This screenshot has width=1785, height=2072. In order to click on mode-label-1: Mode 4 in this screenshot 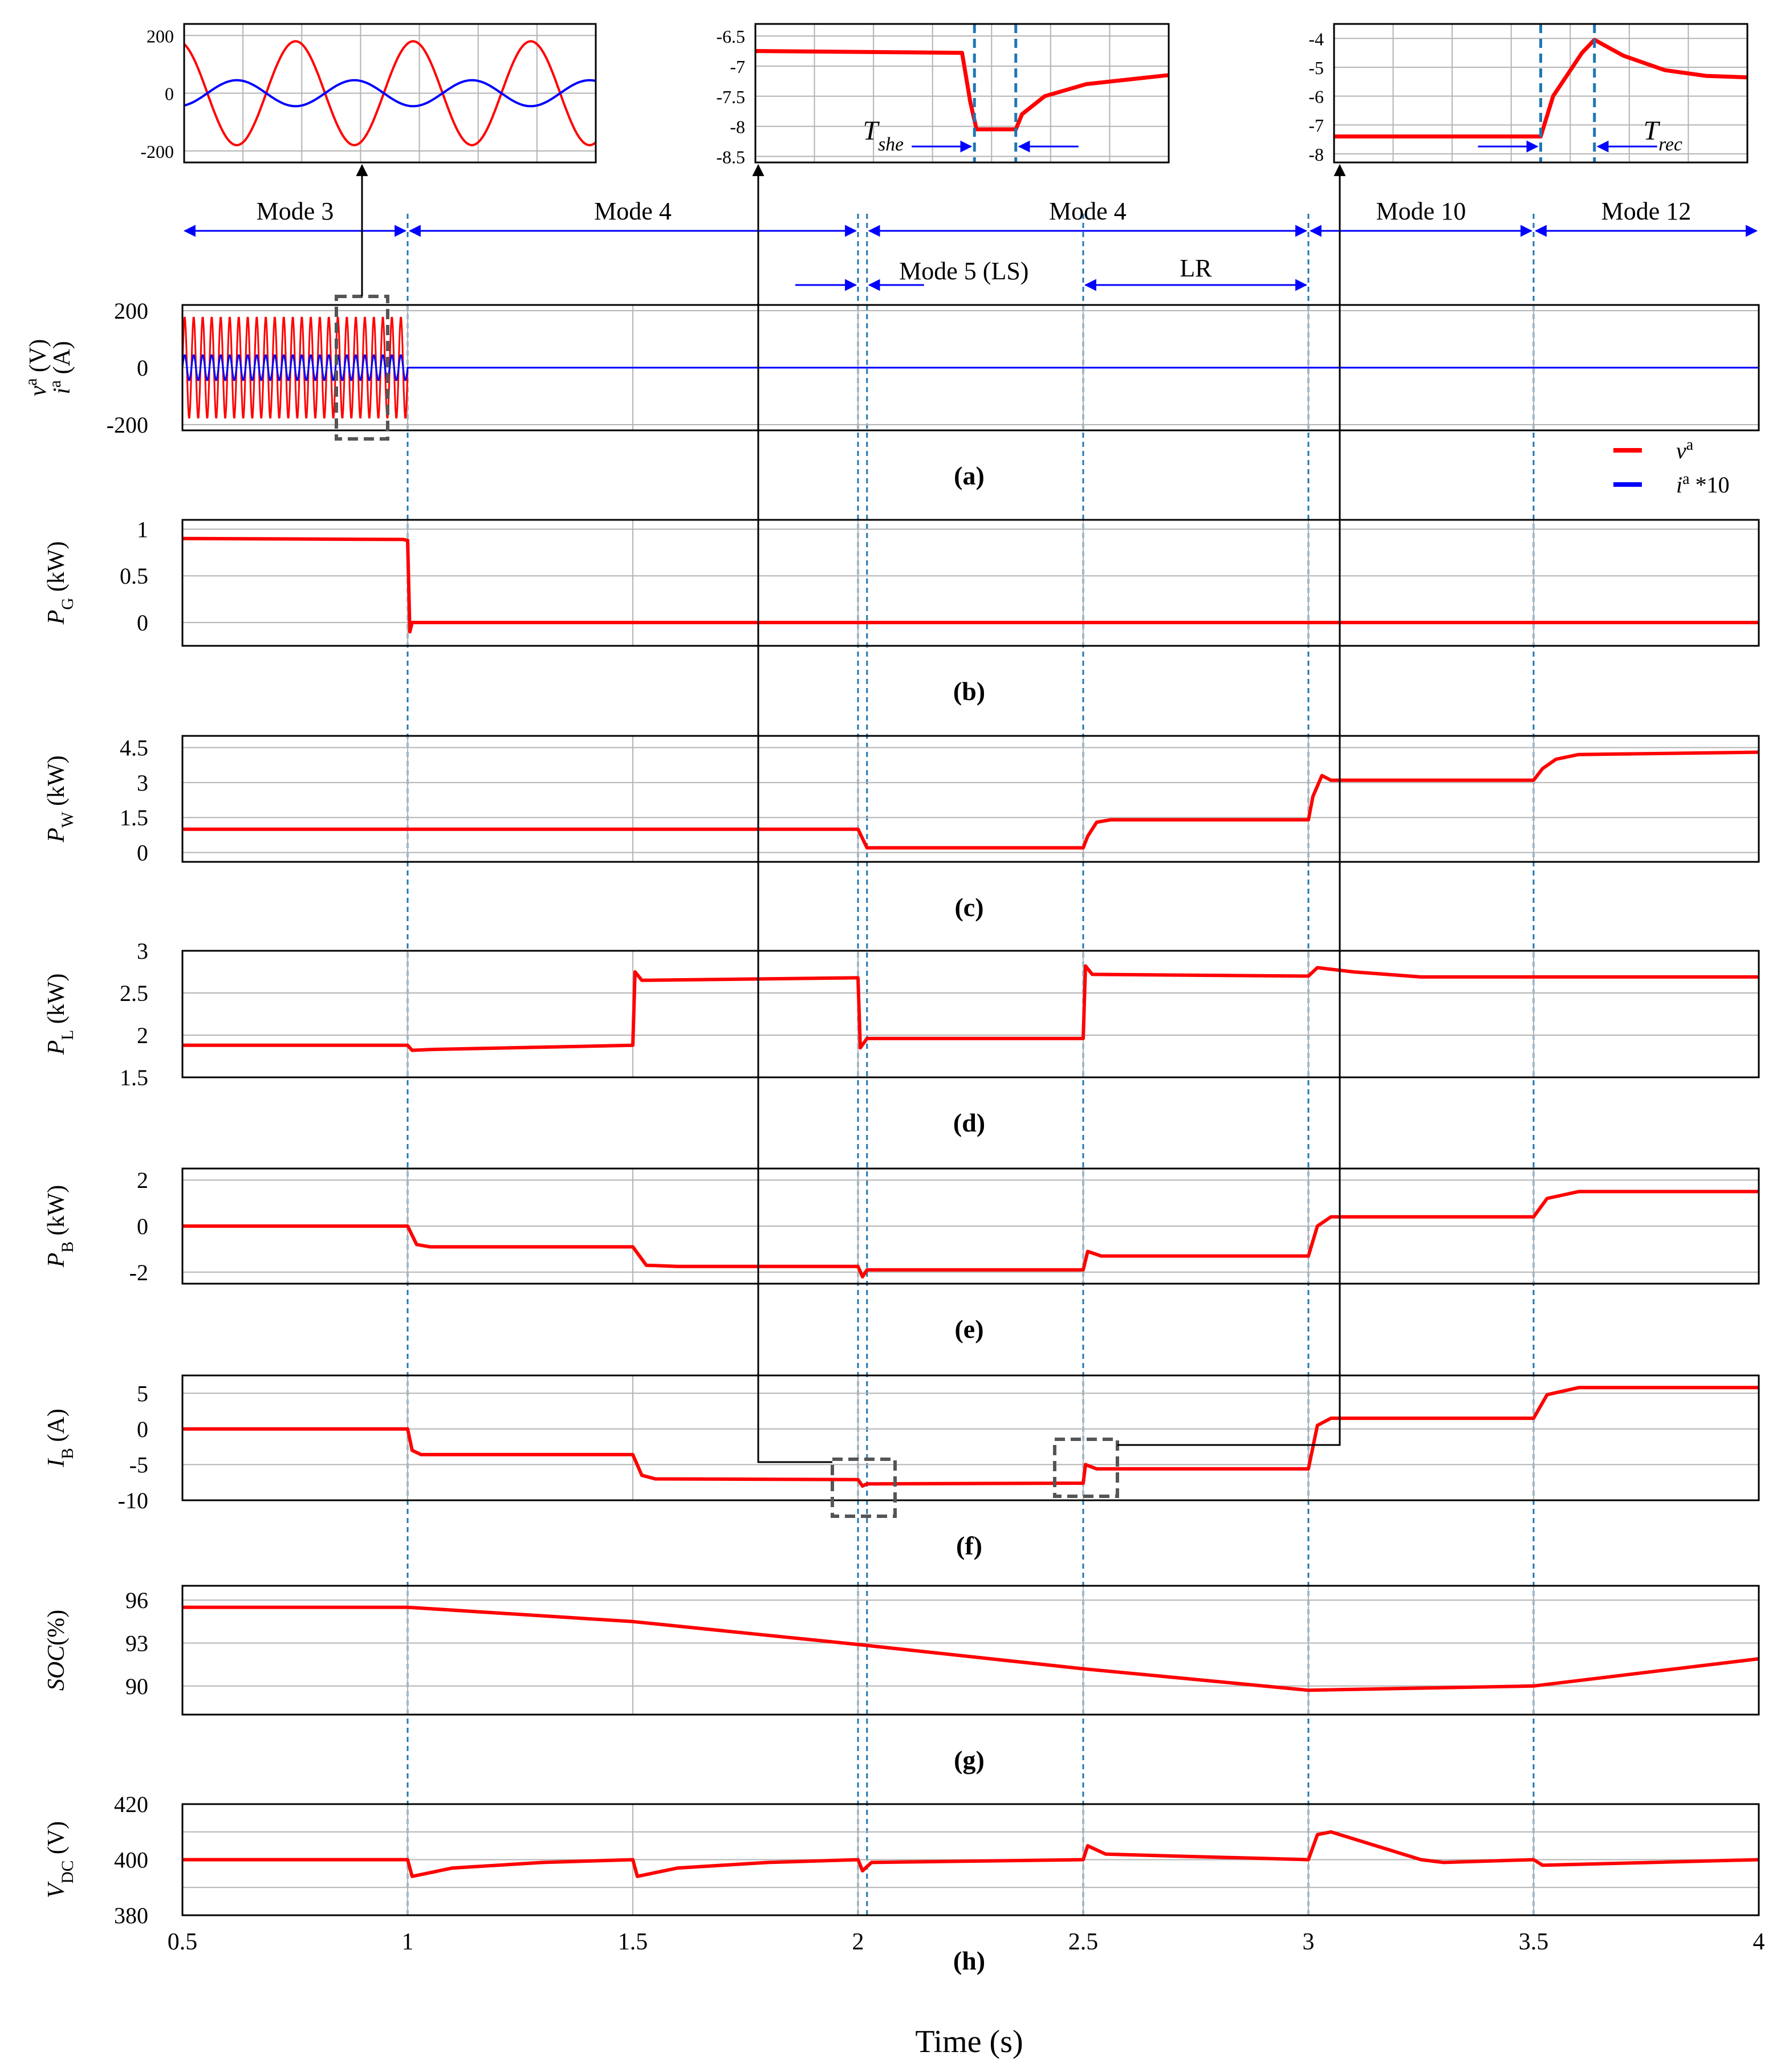, I will do `click(633, 211)`.